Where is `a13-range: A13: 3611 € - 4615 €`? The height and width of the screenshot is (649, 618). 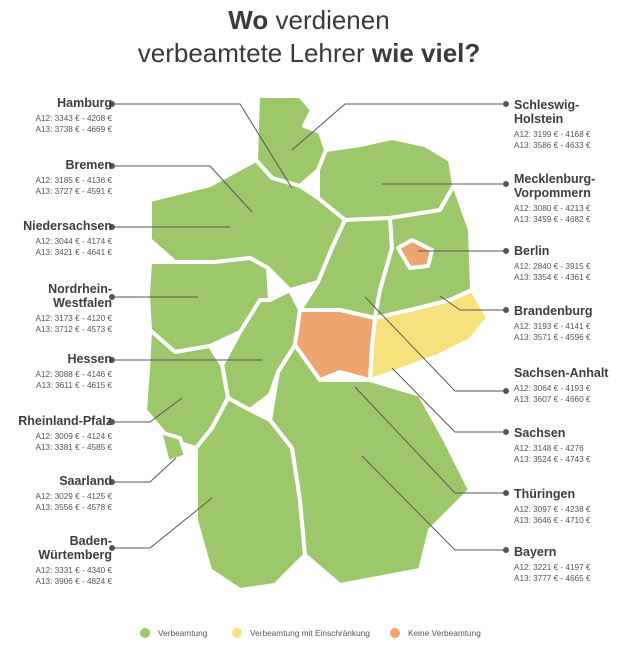
a13-range: A13: 3611 € - 4615 € is located at coordinates (74, 385).